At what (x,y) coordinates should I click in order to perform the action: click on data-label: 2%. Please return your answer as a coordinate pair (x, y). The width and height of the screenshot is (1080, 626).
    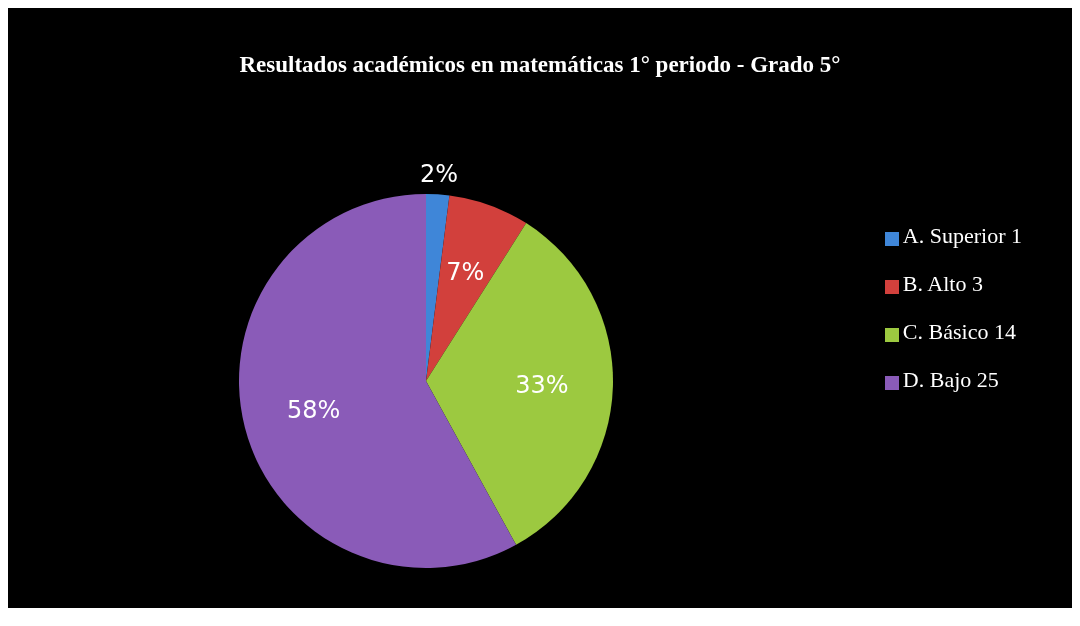
    Looking at the image, I should click on (439, 174).